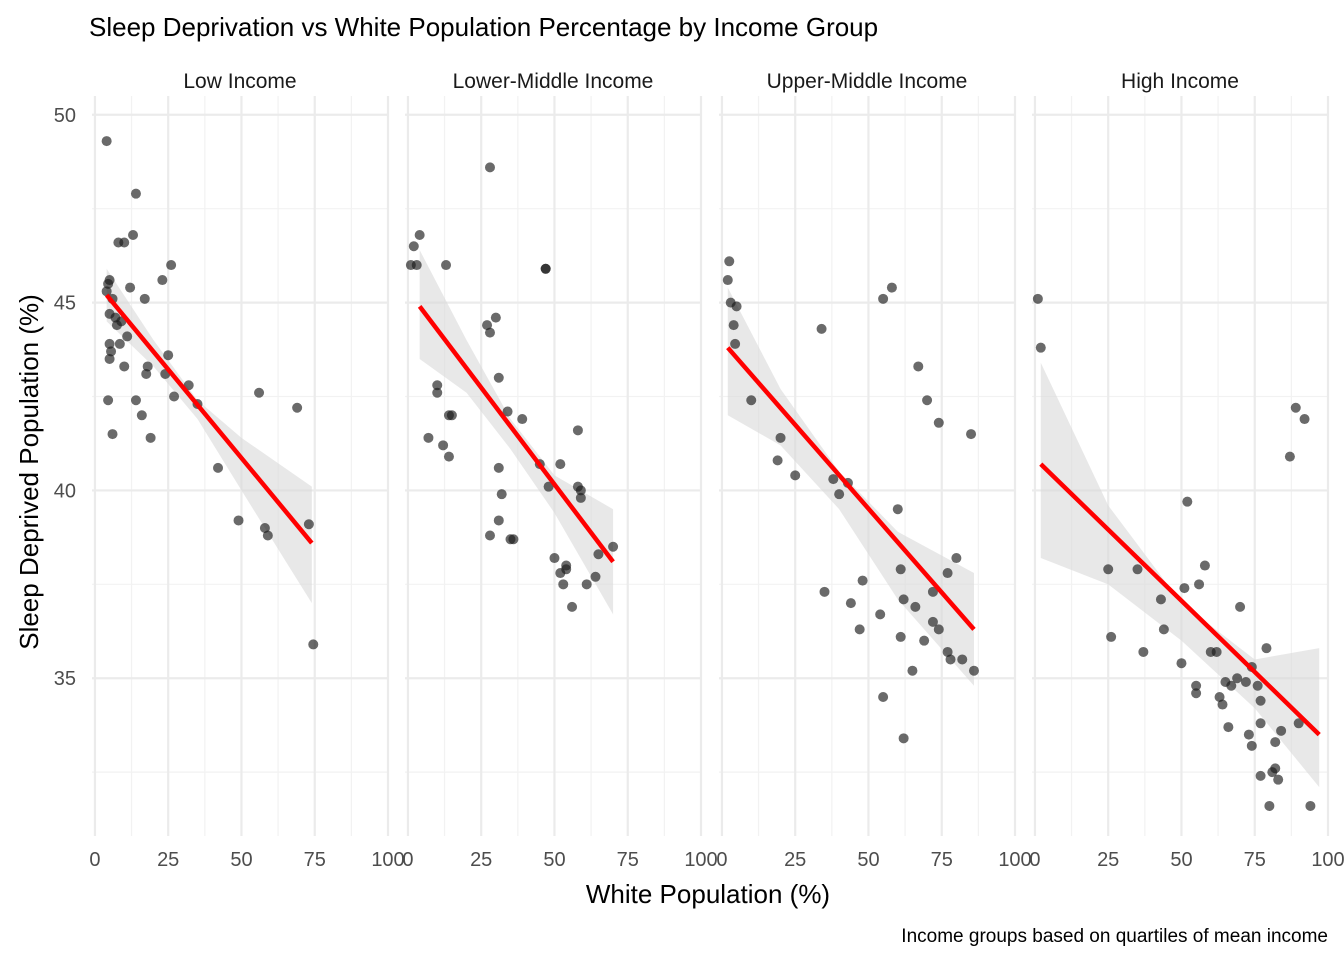 This screenshot has width=1344, height=960. I want to click on y-tick-label: 40, so click(65, 491).